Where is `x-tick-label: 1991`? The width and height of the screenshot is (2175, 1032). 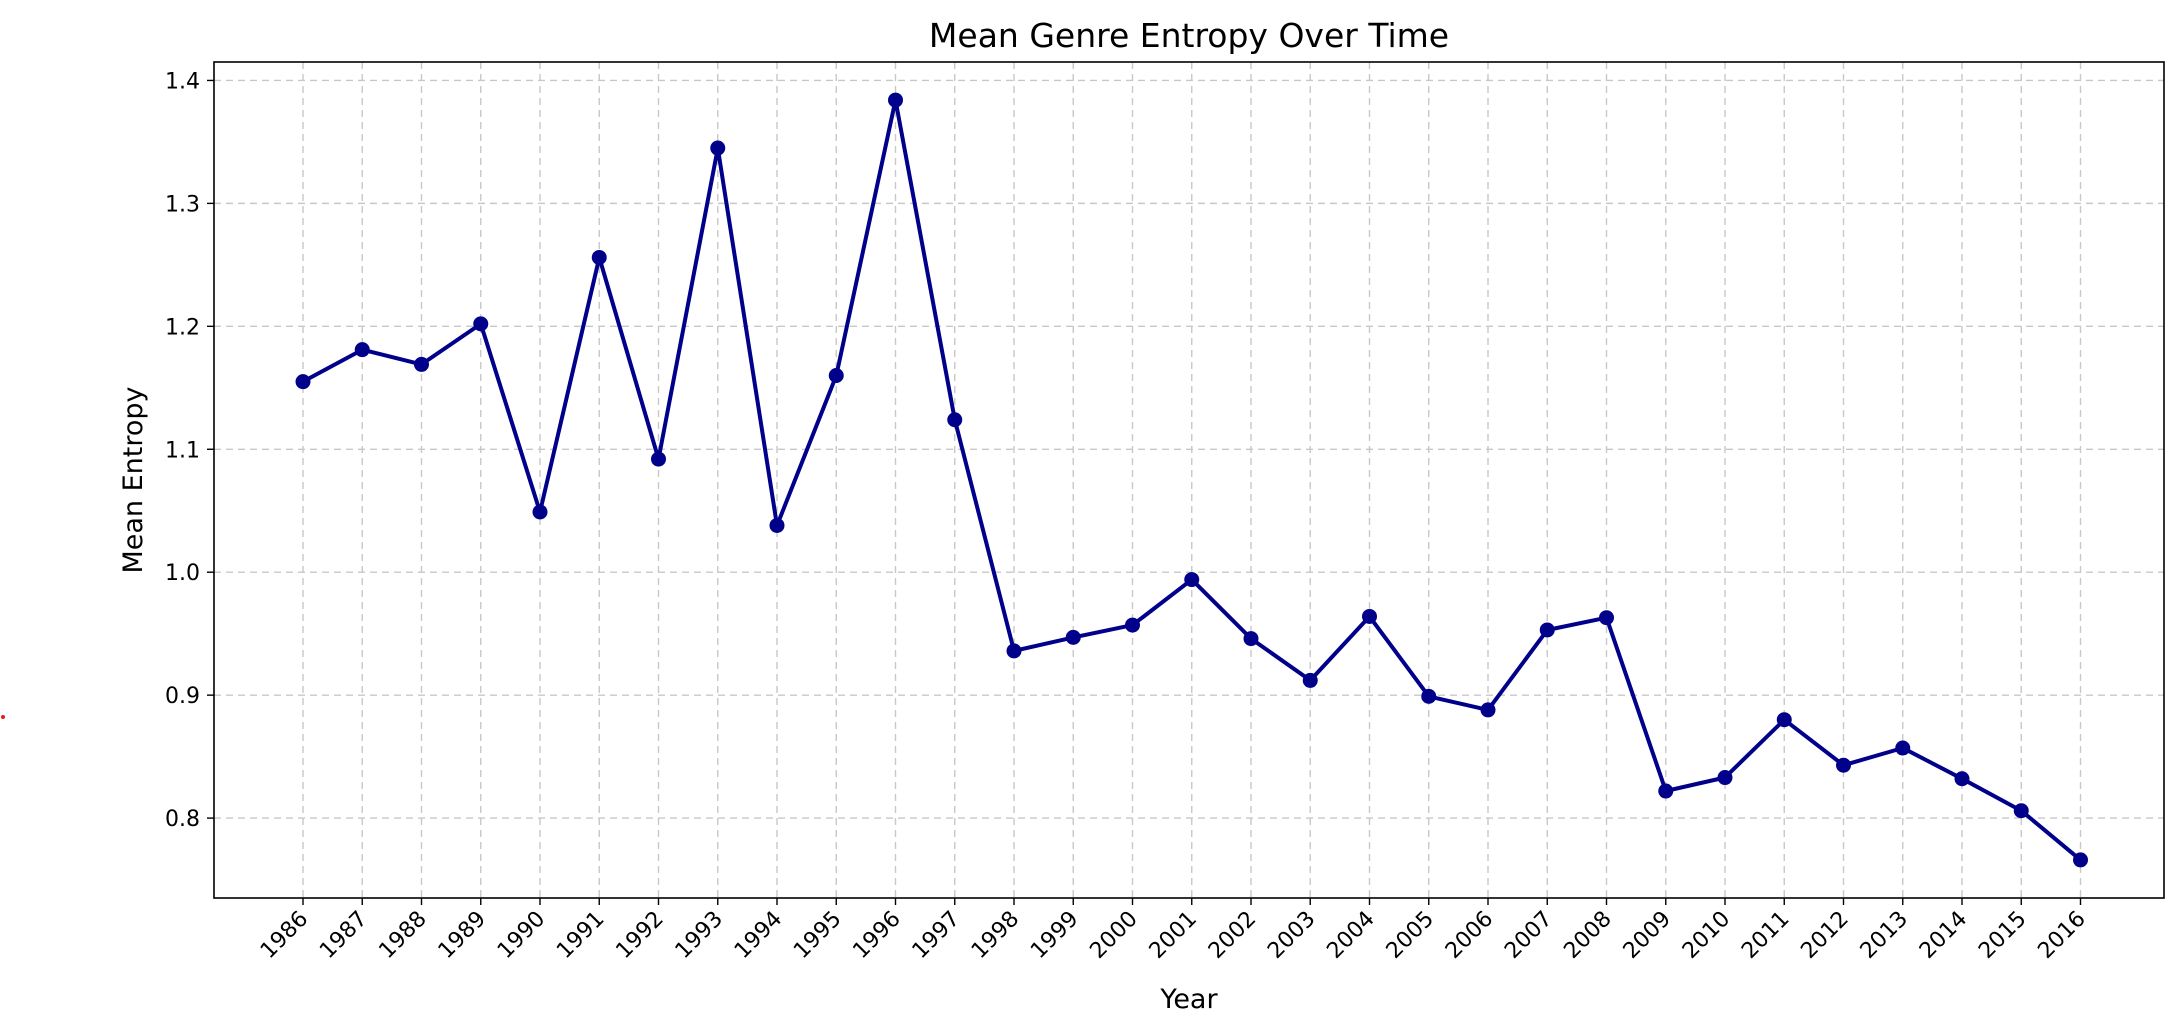 x-tick-label: 1991 is located at coordinates (580, 935).